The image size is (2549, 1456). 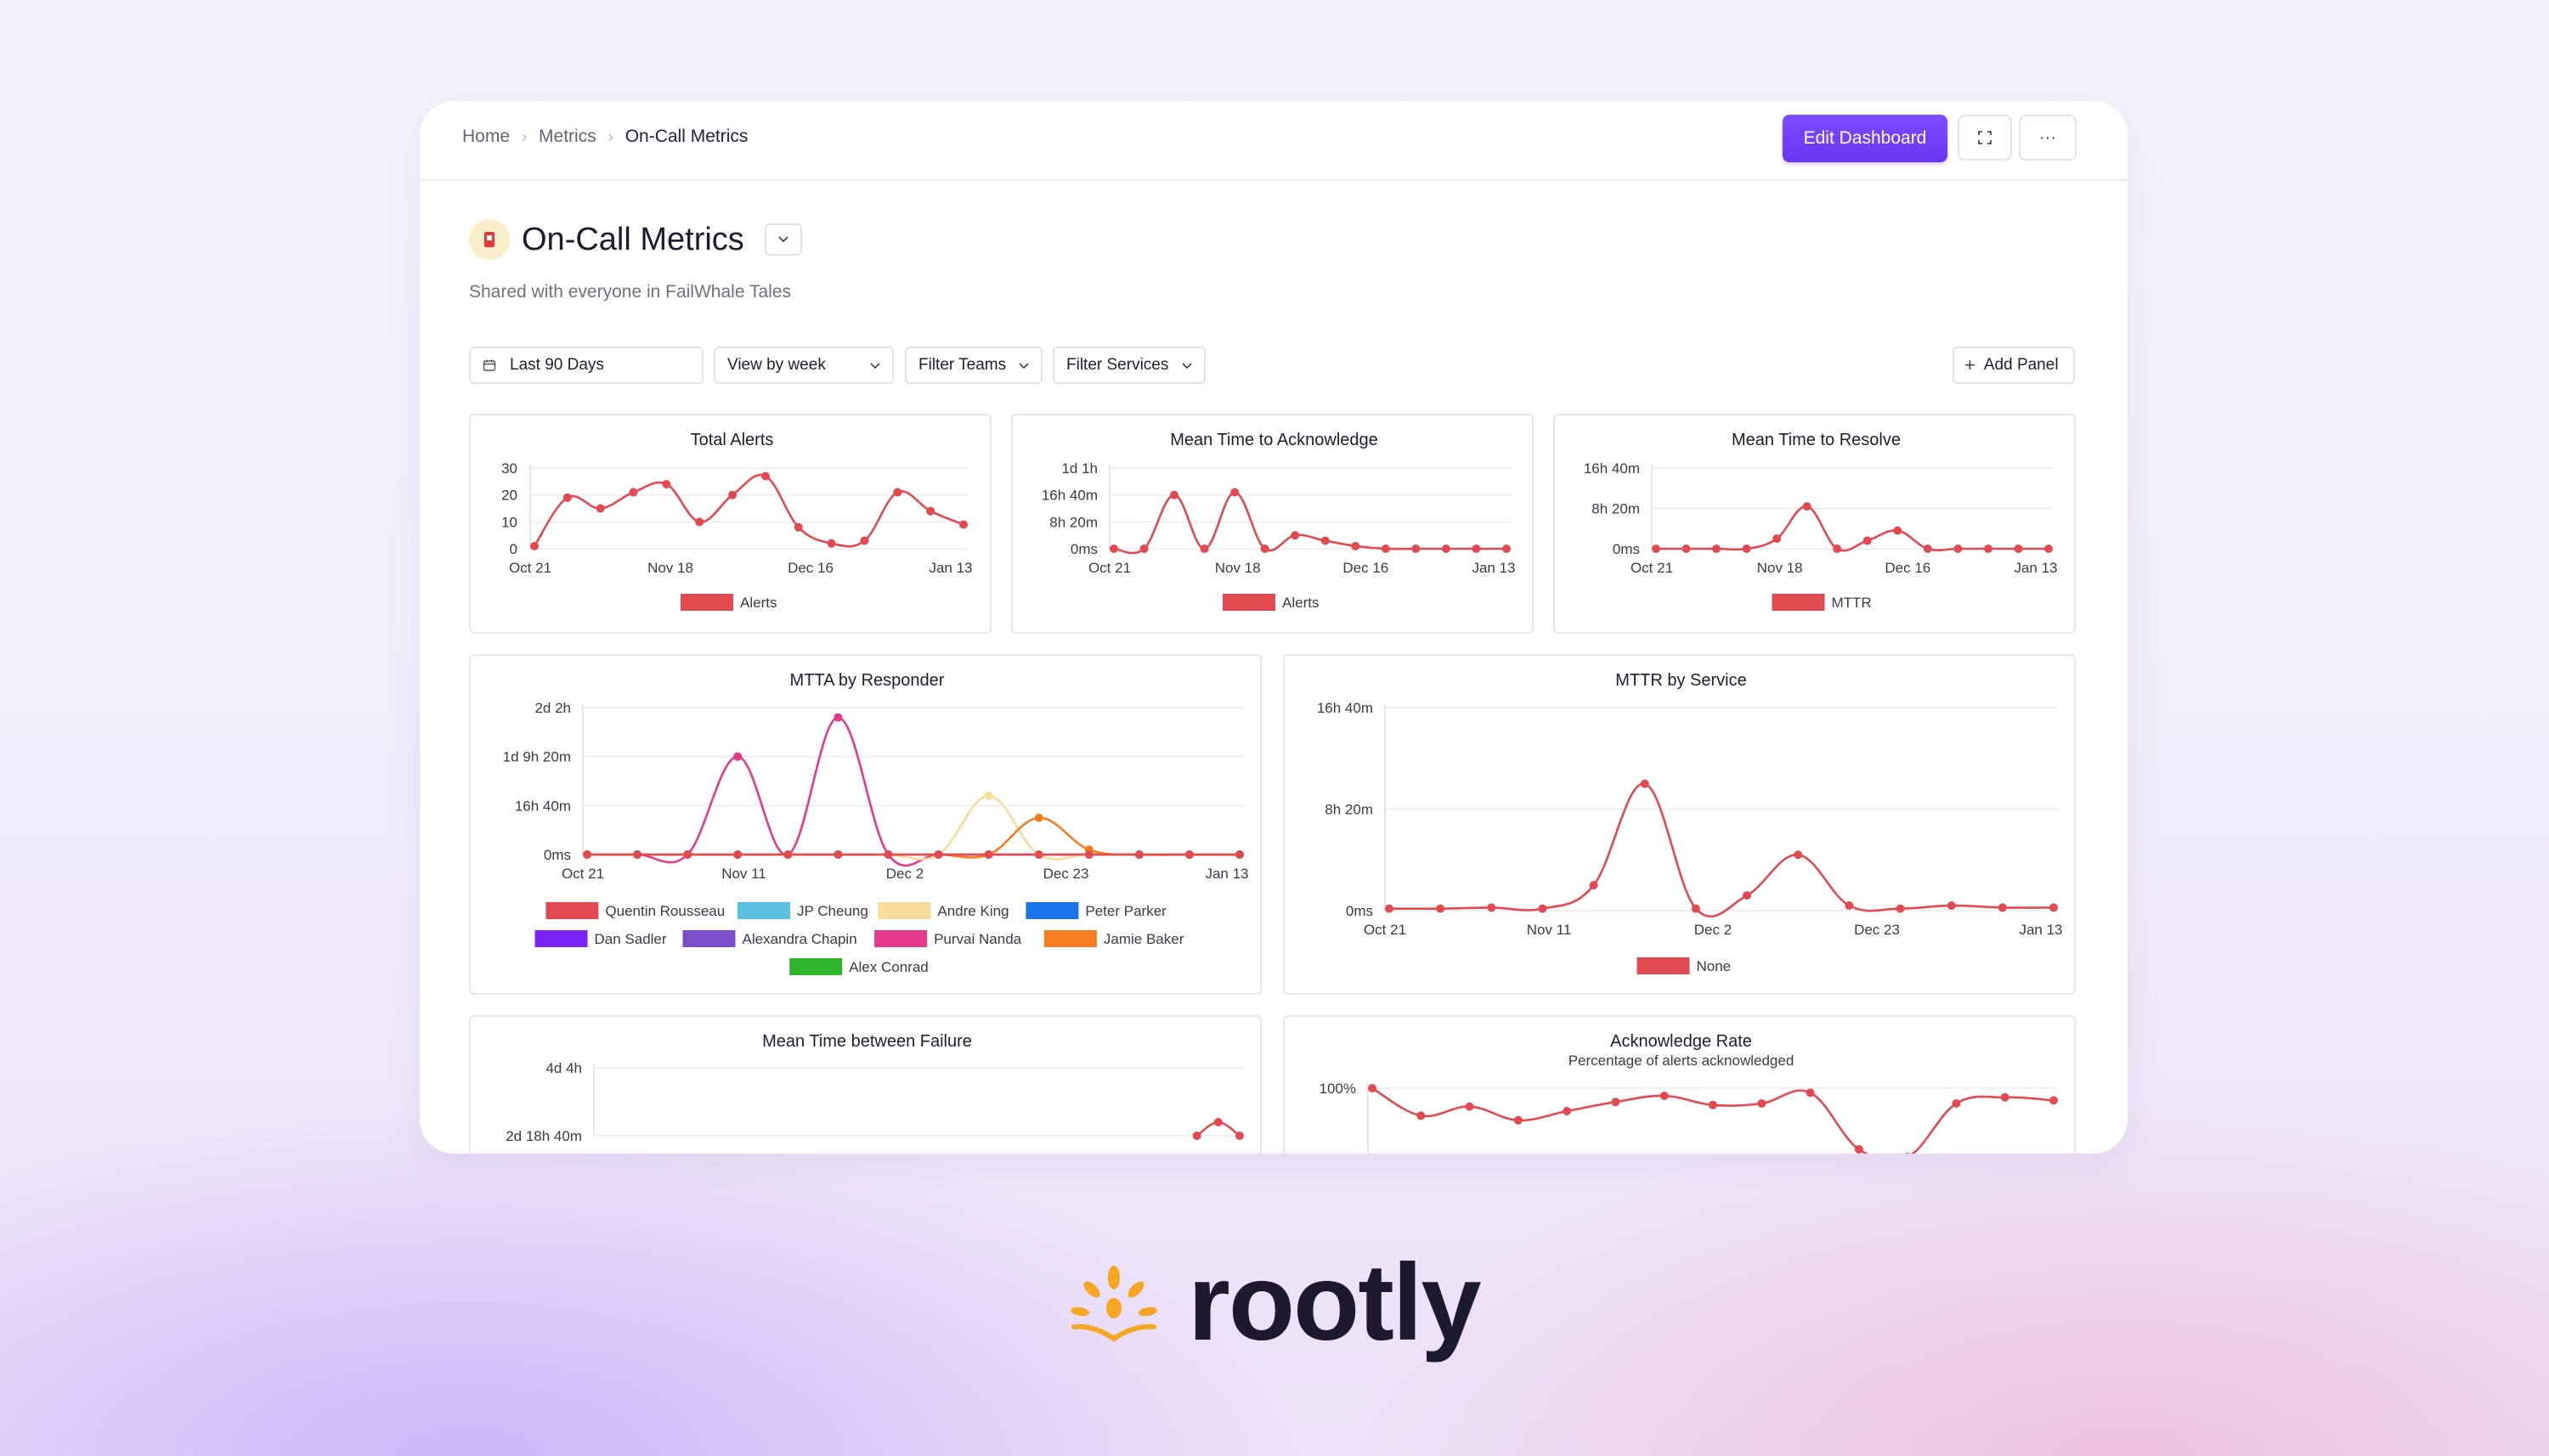 What do you see at coordinates (776, 365) in the screenshot?
I see `view-by-label: View by week` at bounding box center [776, 365].